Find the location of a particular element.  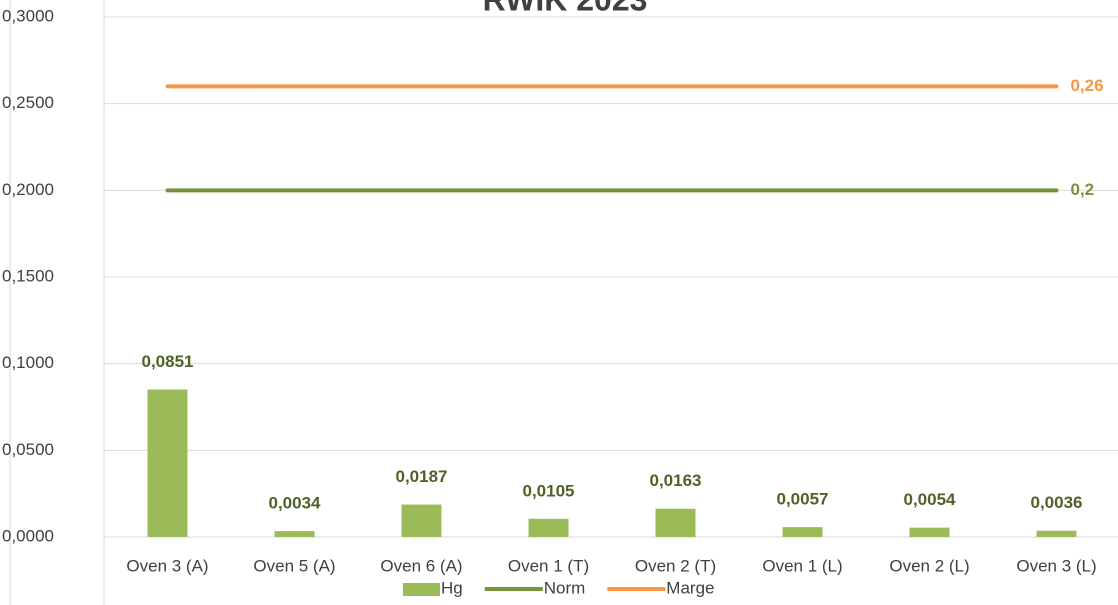

data-label: 0,2 is located at coordinates (1083, 189).